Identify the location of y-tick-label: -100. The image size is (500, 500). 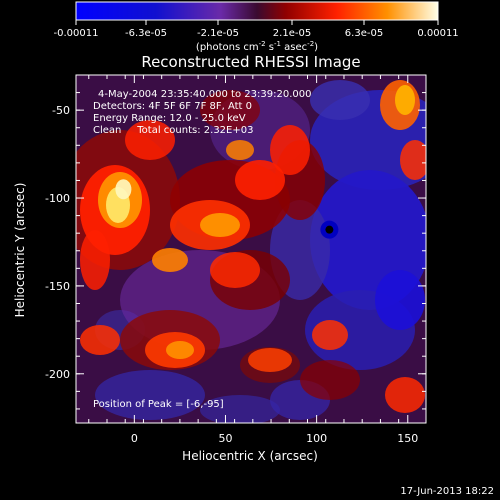
(57, 198).